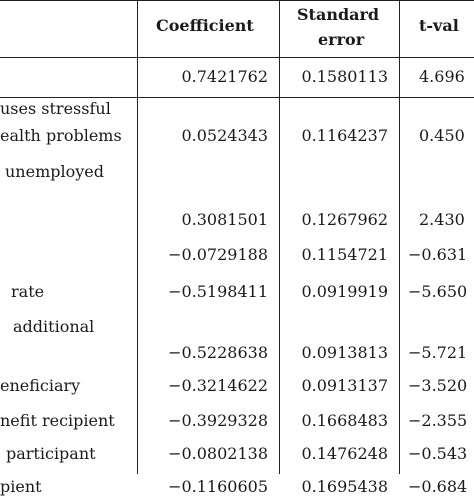 Image resolution: width=474 pixels, height=496 pixels. I want to click on cell-standard-error: 0.0913137, so click(344, 385).